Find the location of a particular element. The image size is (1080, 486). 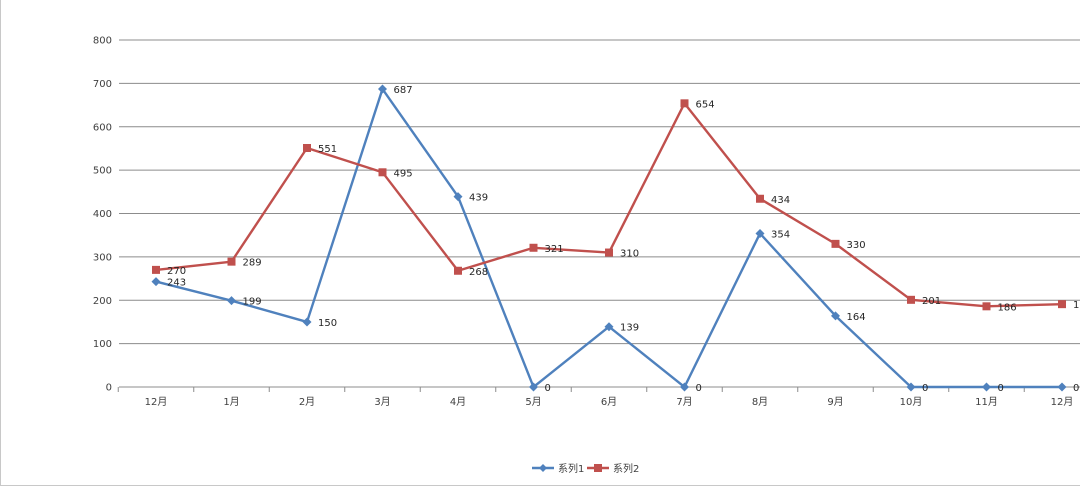

series2-data-label: 495 is located at coordinates (403, 173).